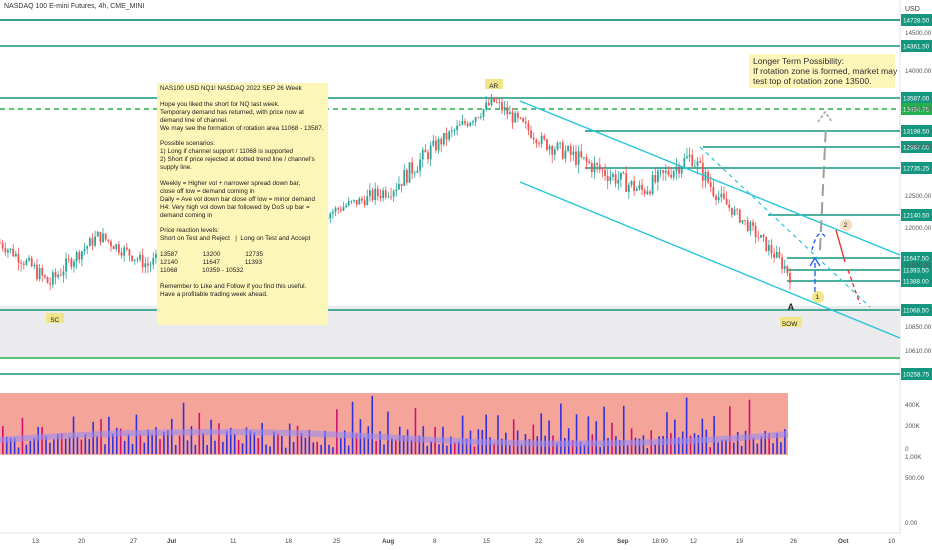 This screenshot has width=932, height=550. I want to click on x-tick-label: 27, so click(134, 541).